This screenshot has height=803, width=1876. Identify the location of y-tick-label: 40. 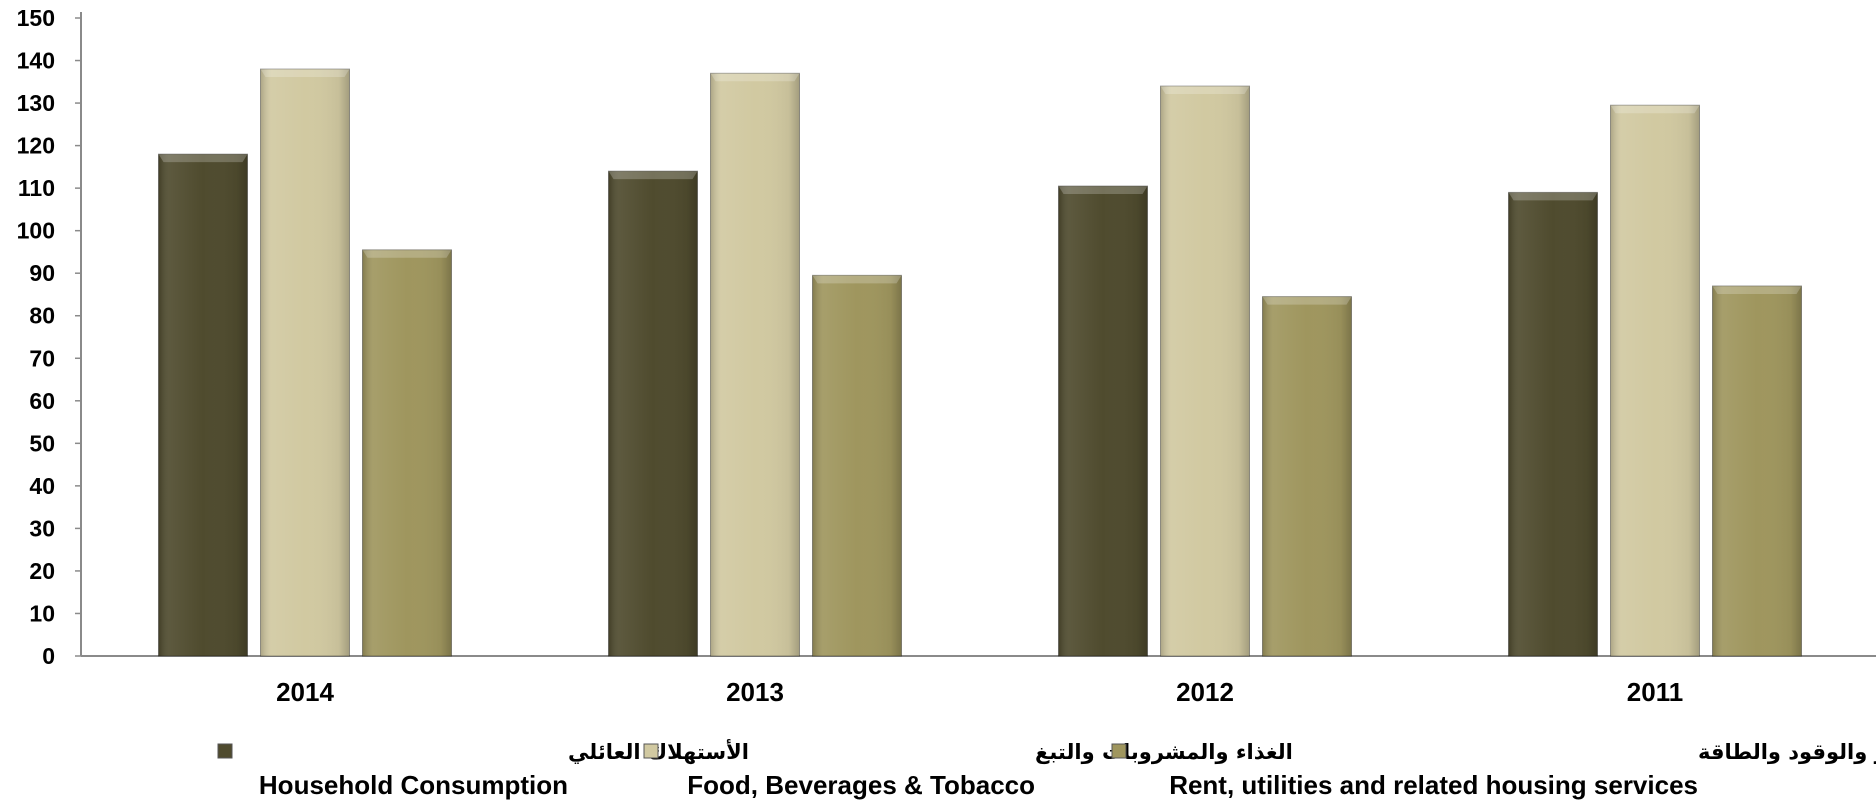
(42, 486).